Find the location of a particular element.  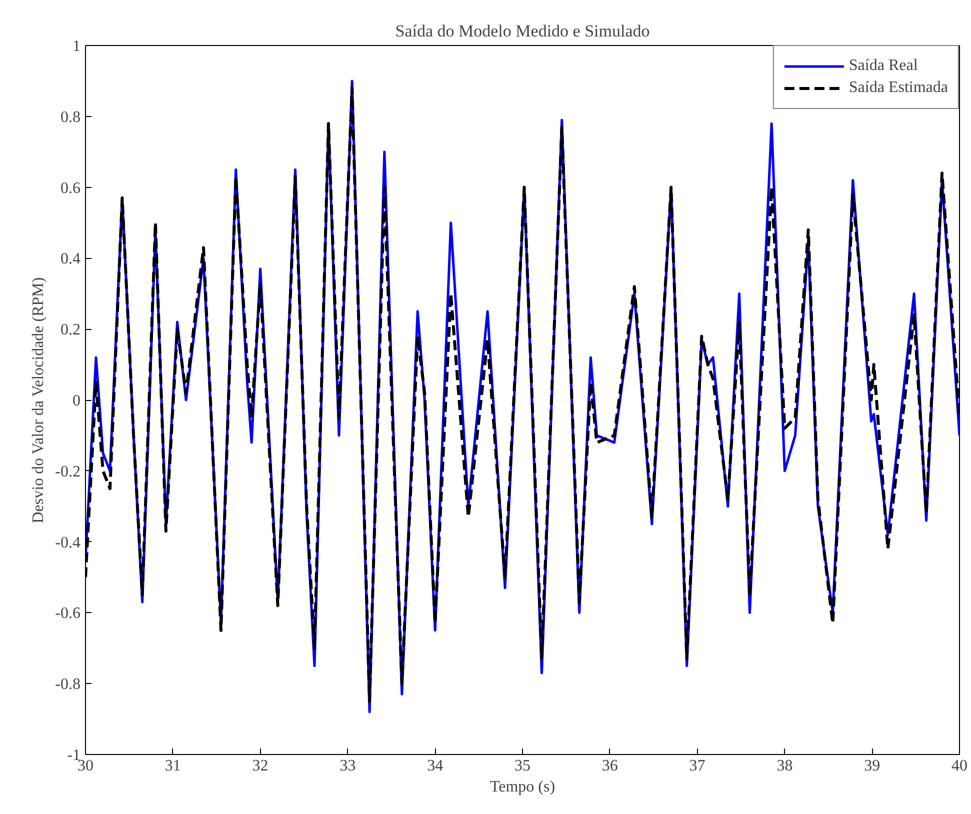

x-tick-label: 30 is located at coordinates (86, 766).